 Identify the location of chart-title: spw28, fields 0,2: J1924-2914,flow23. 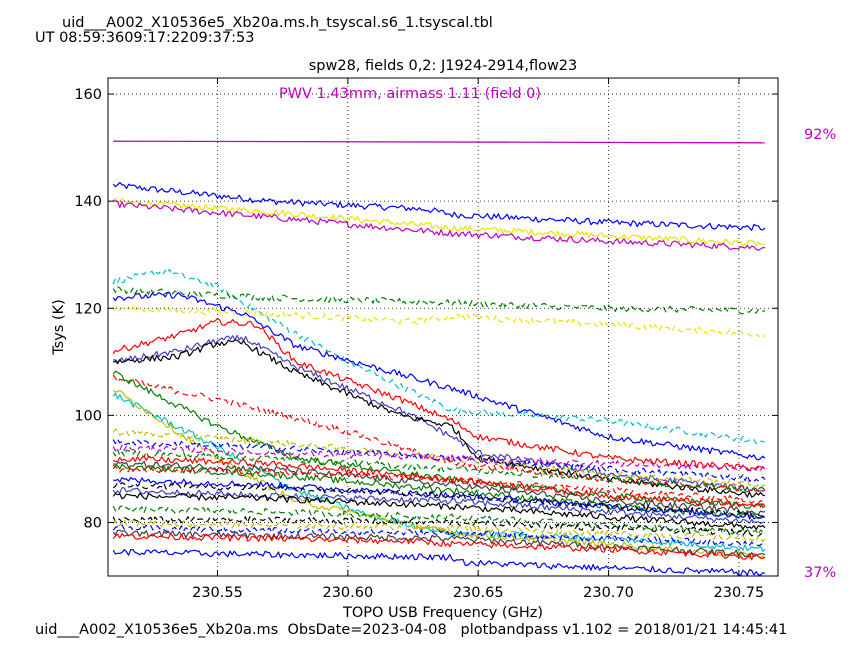
(443, 66).